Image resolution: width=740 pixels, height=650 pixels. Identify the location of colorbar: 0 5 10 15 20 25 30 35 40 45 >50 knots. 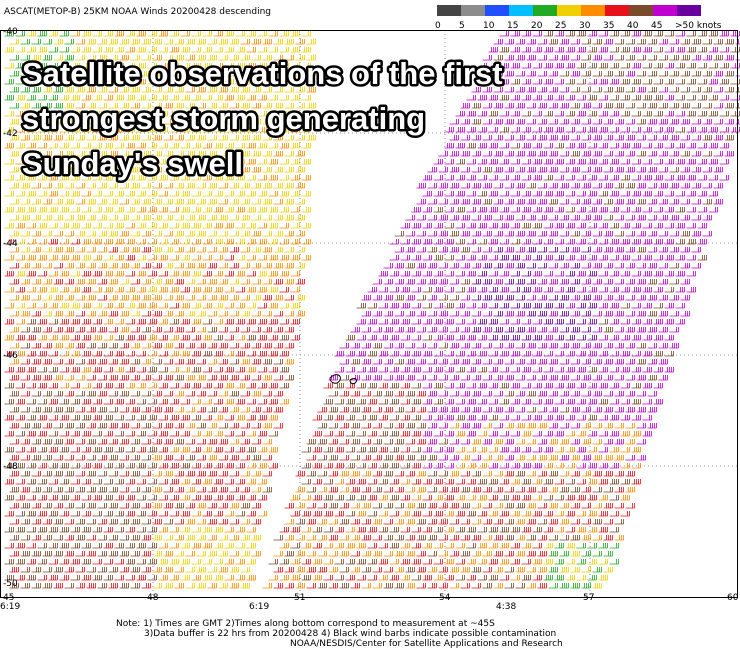
(578, 18).